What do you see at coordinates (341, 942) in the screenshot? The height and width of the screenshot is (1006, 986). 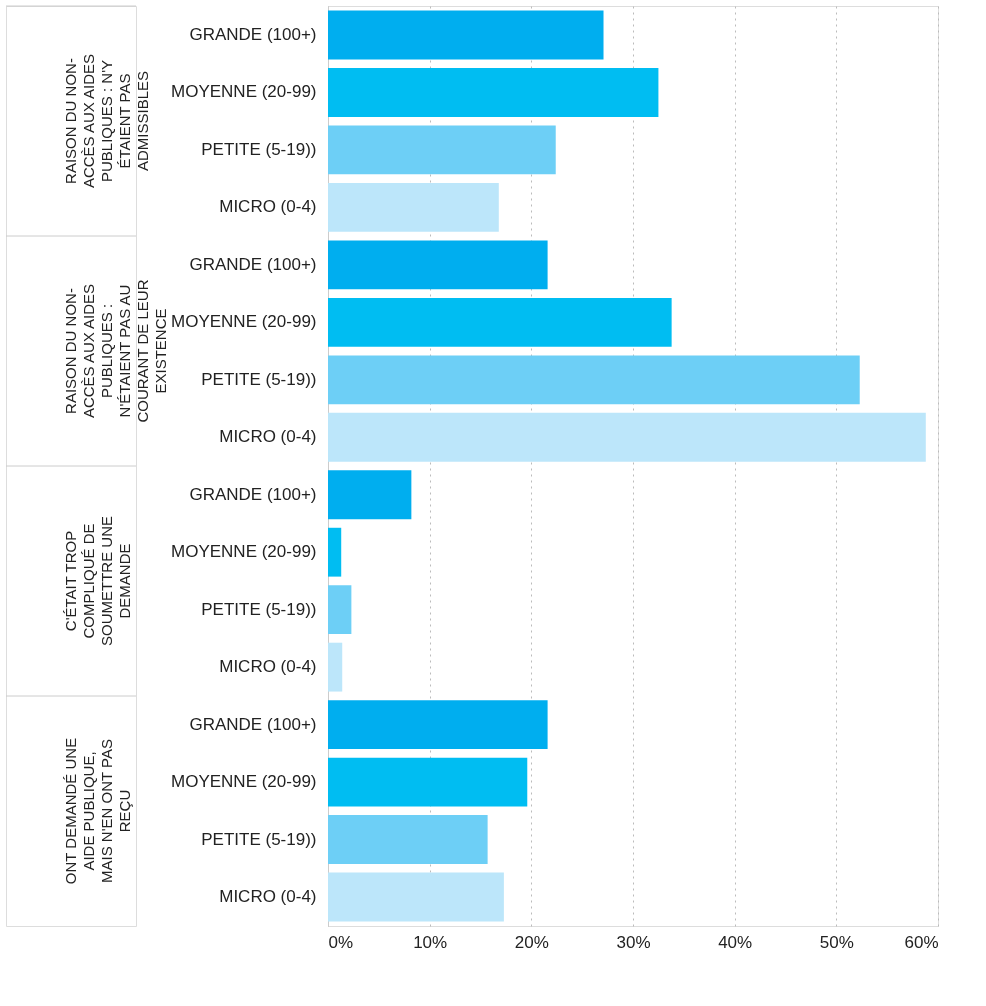 I see `x-tick-label: 0%` at bounding box center [341, 942].